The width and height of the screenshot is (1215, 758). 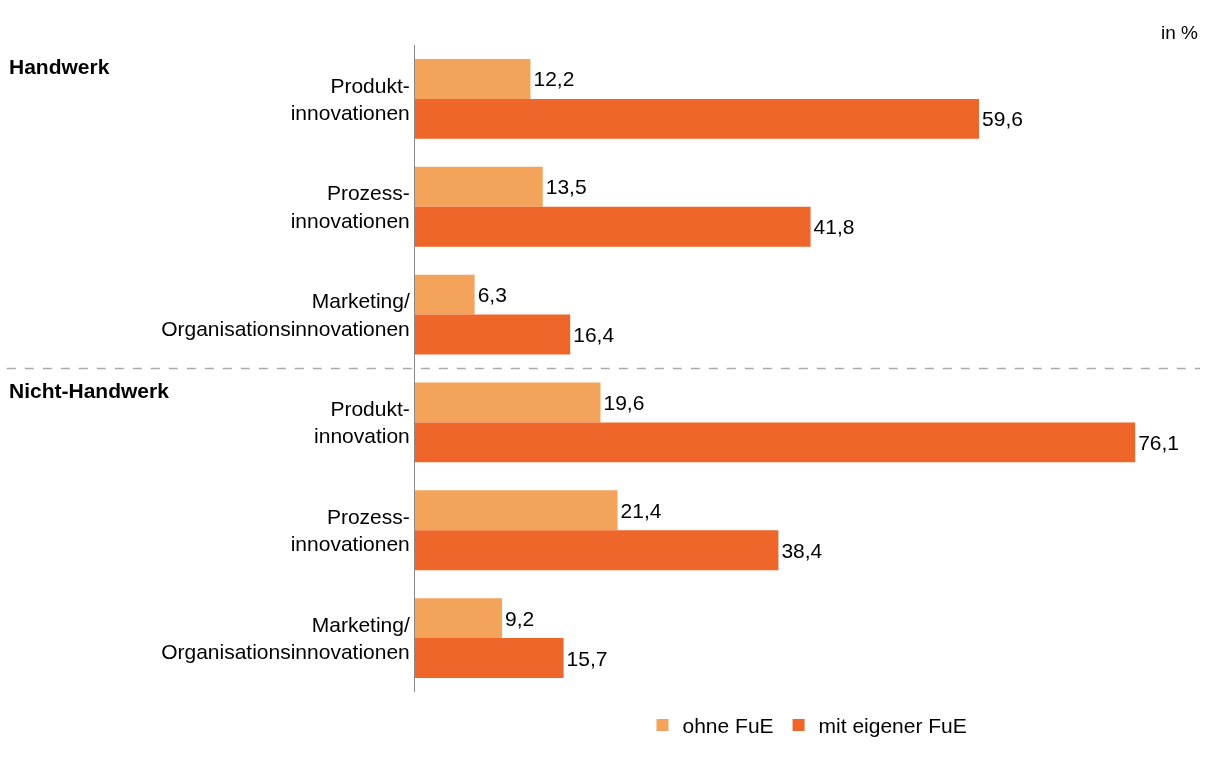 What do you see at coordinates (728, 726) in the screenshot?
I see `legend-label: ohne FuE` at bounding box center [728, 726].